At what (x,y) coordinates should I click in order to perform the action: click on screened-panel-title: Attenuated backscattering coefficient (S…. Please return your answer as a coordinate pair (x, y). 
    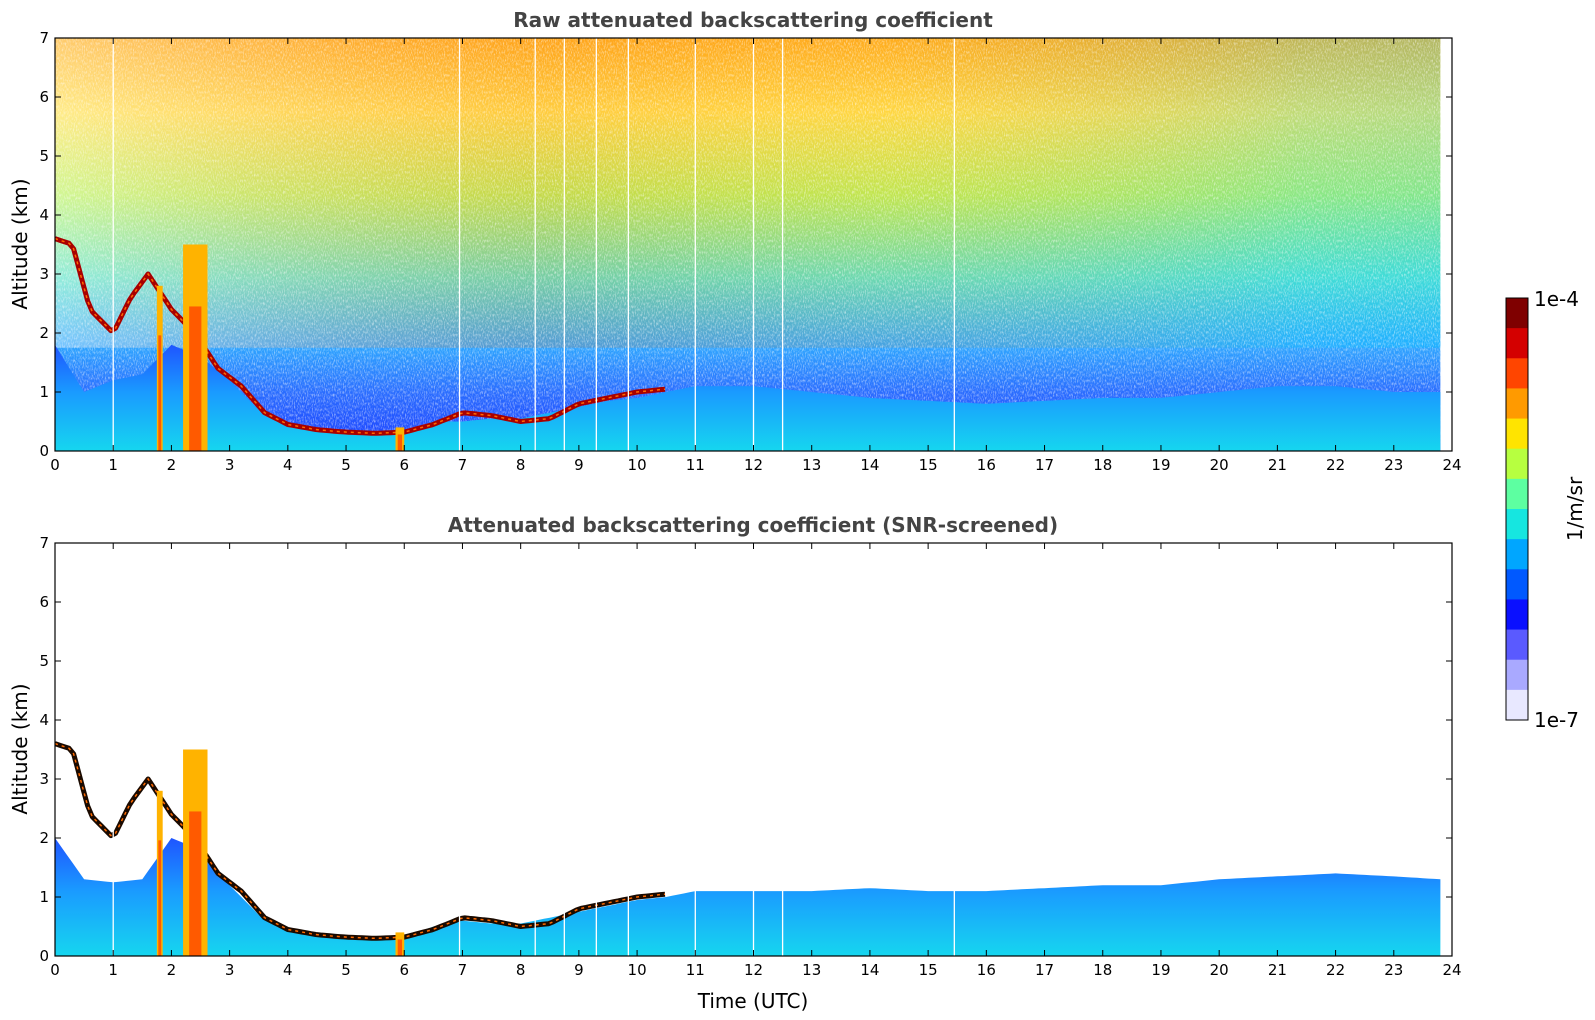
    Looking at the image, I should click on (753, 525).